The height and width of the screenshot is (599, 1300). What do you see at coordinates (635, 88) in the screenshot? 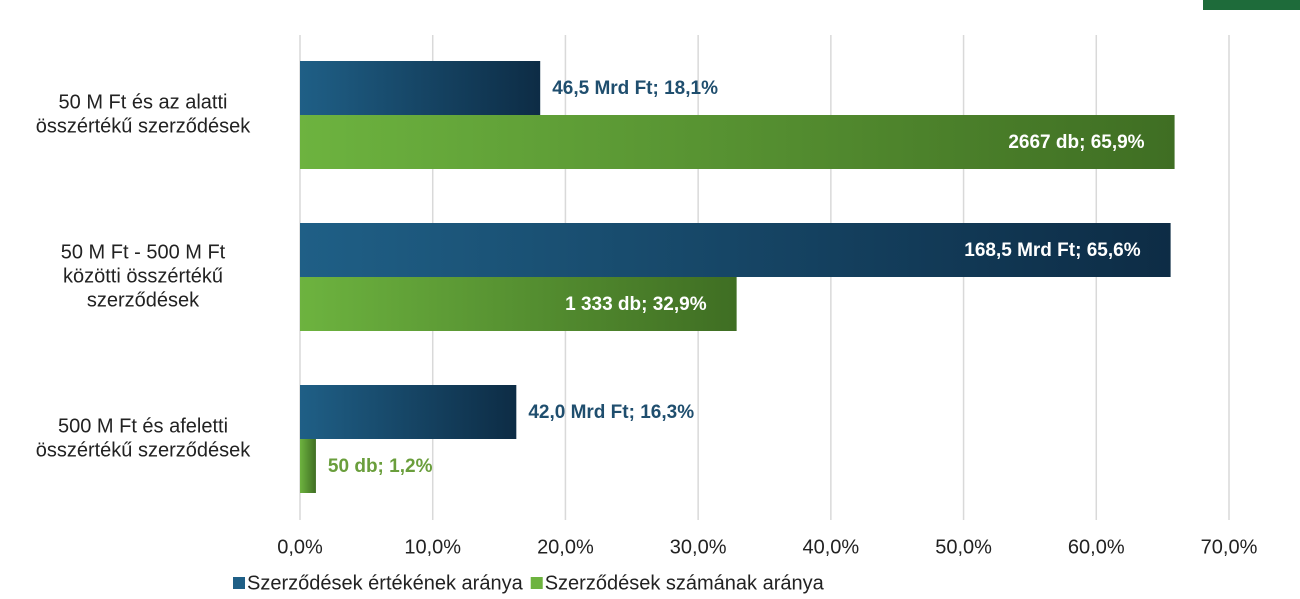
I see `value-label: 46,5 Mrd Ft; 18,1%` at bounding box center [635, 88].